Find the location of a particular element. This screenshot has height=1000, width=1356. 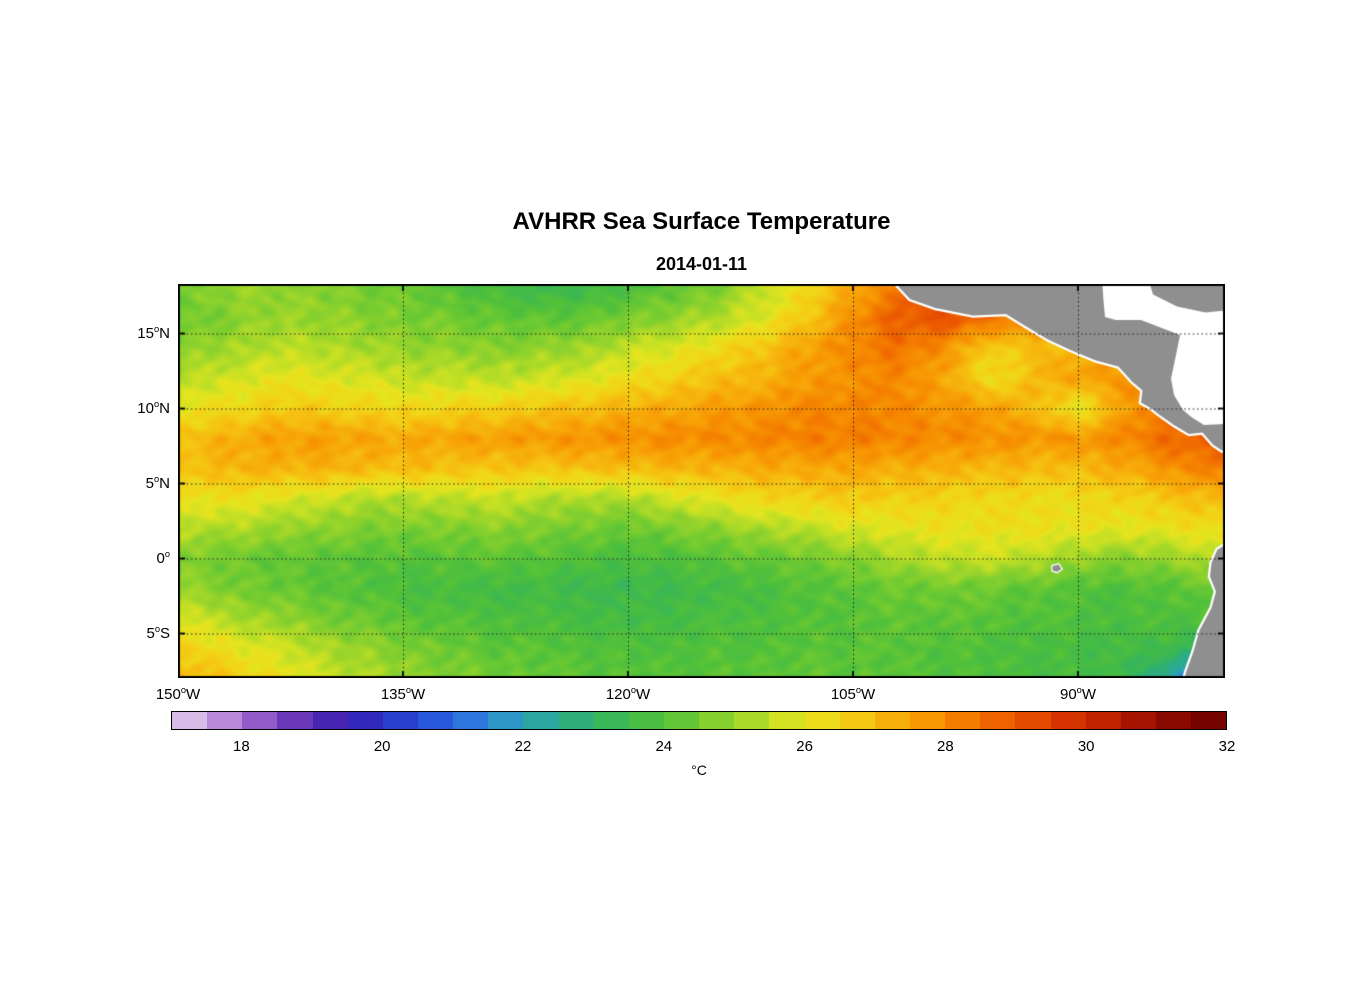

x-axis-tick-label: 90oW is located at coordinates (1078, 694).